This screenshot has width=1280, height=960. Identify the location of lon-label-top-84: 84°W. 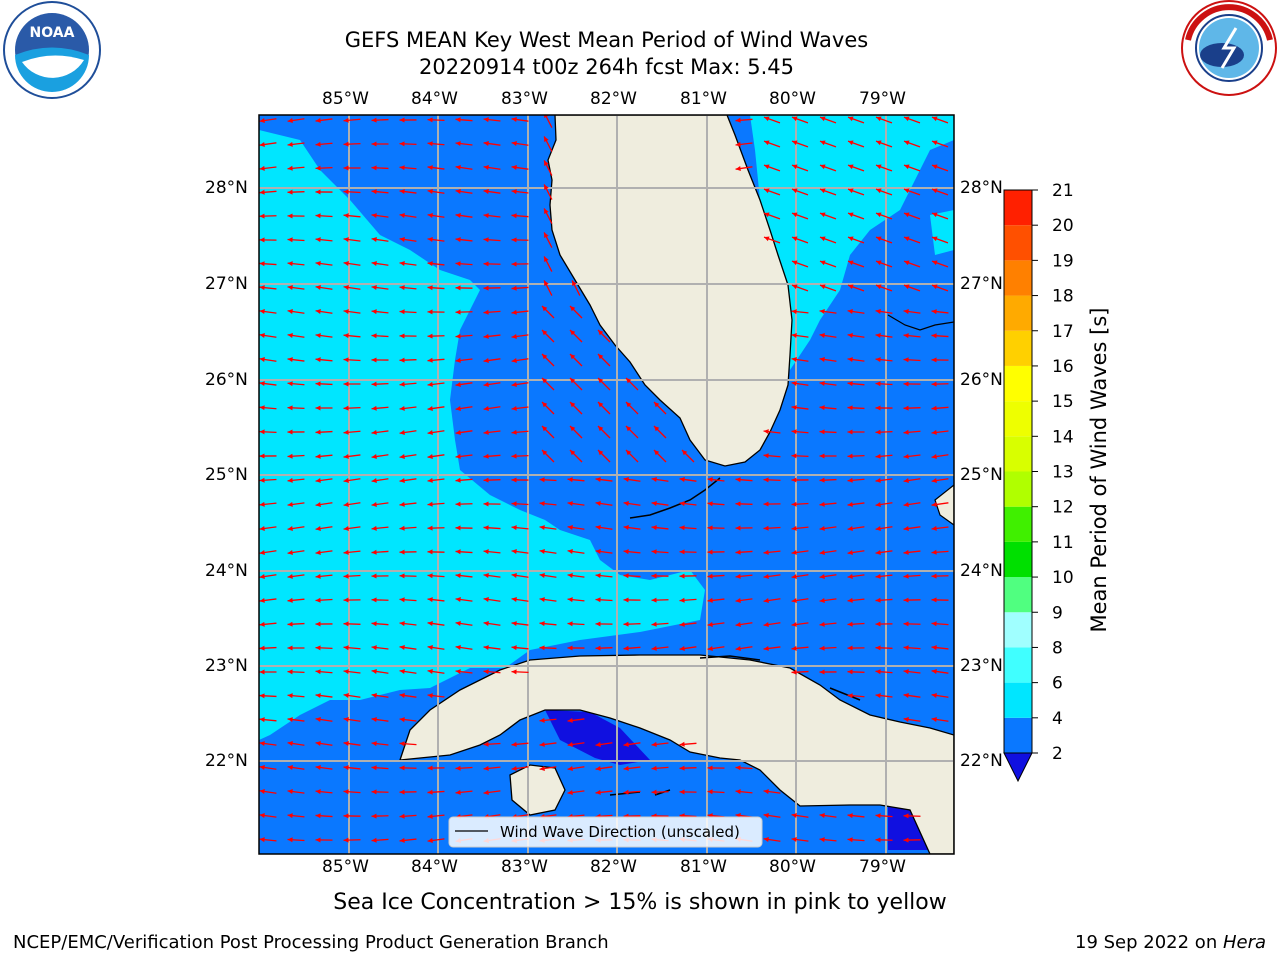
(434, 99).